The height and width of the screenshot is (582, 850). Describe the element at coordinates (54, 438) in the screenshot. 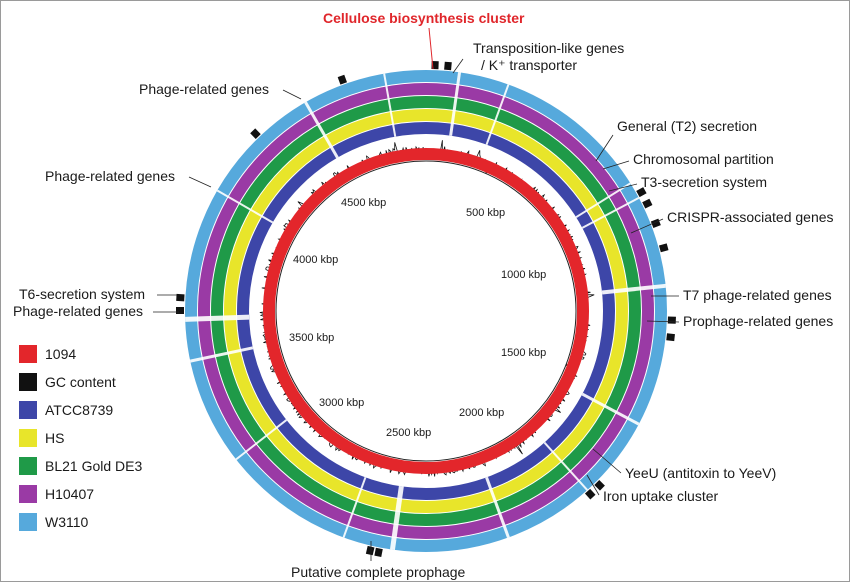

I see `legend-label: HS` at that location.